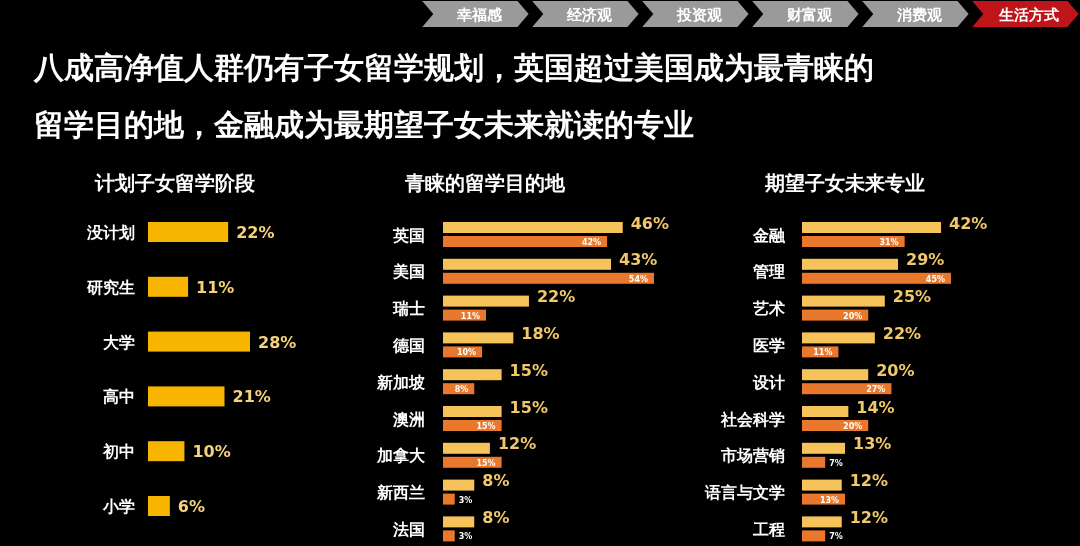  I want to click on chart-title: 计划子女留学阶段, so click(175, 183).